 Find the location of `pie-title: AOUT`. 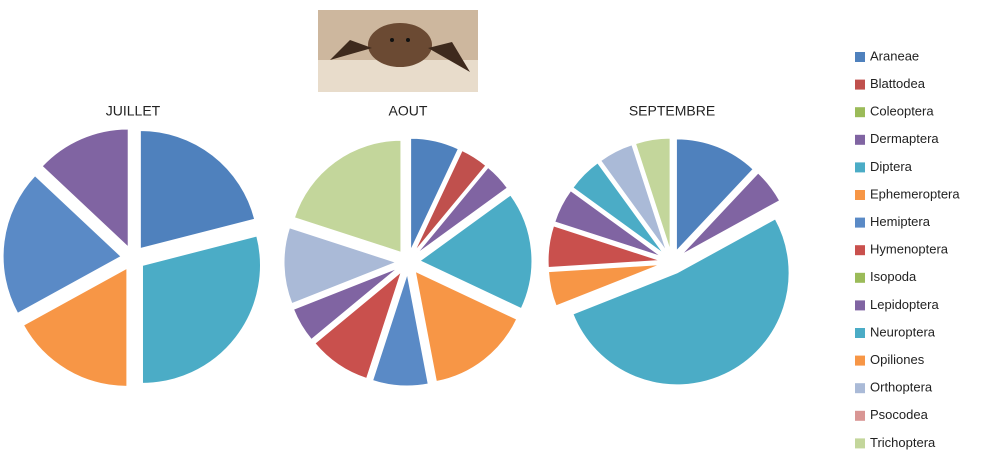

pie-title: AOUT is located at coordinates (408, 111).